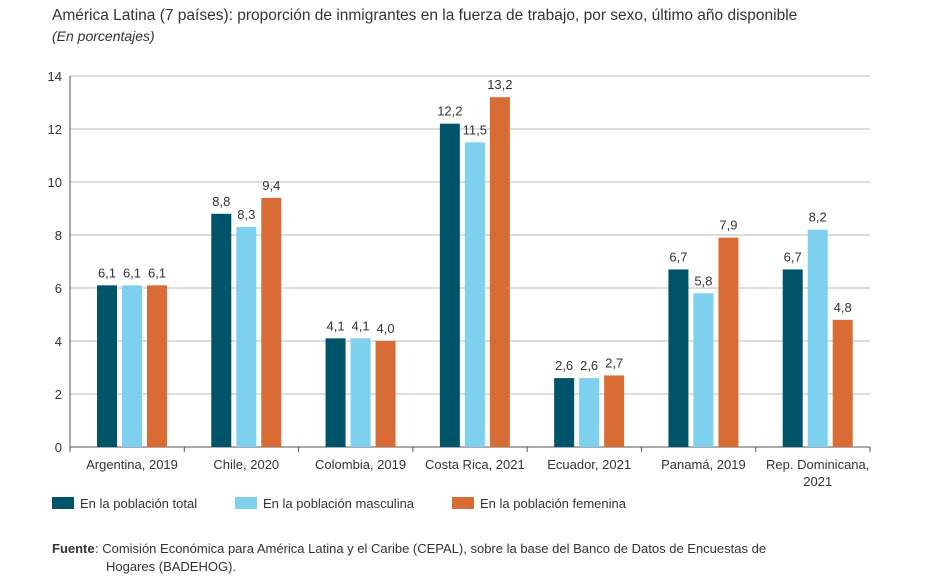 The height and width of the screenshot is (586, 950). I want to click on data-label: 5,8, so click(703, 280).